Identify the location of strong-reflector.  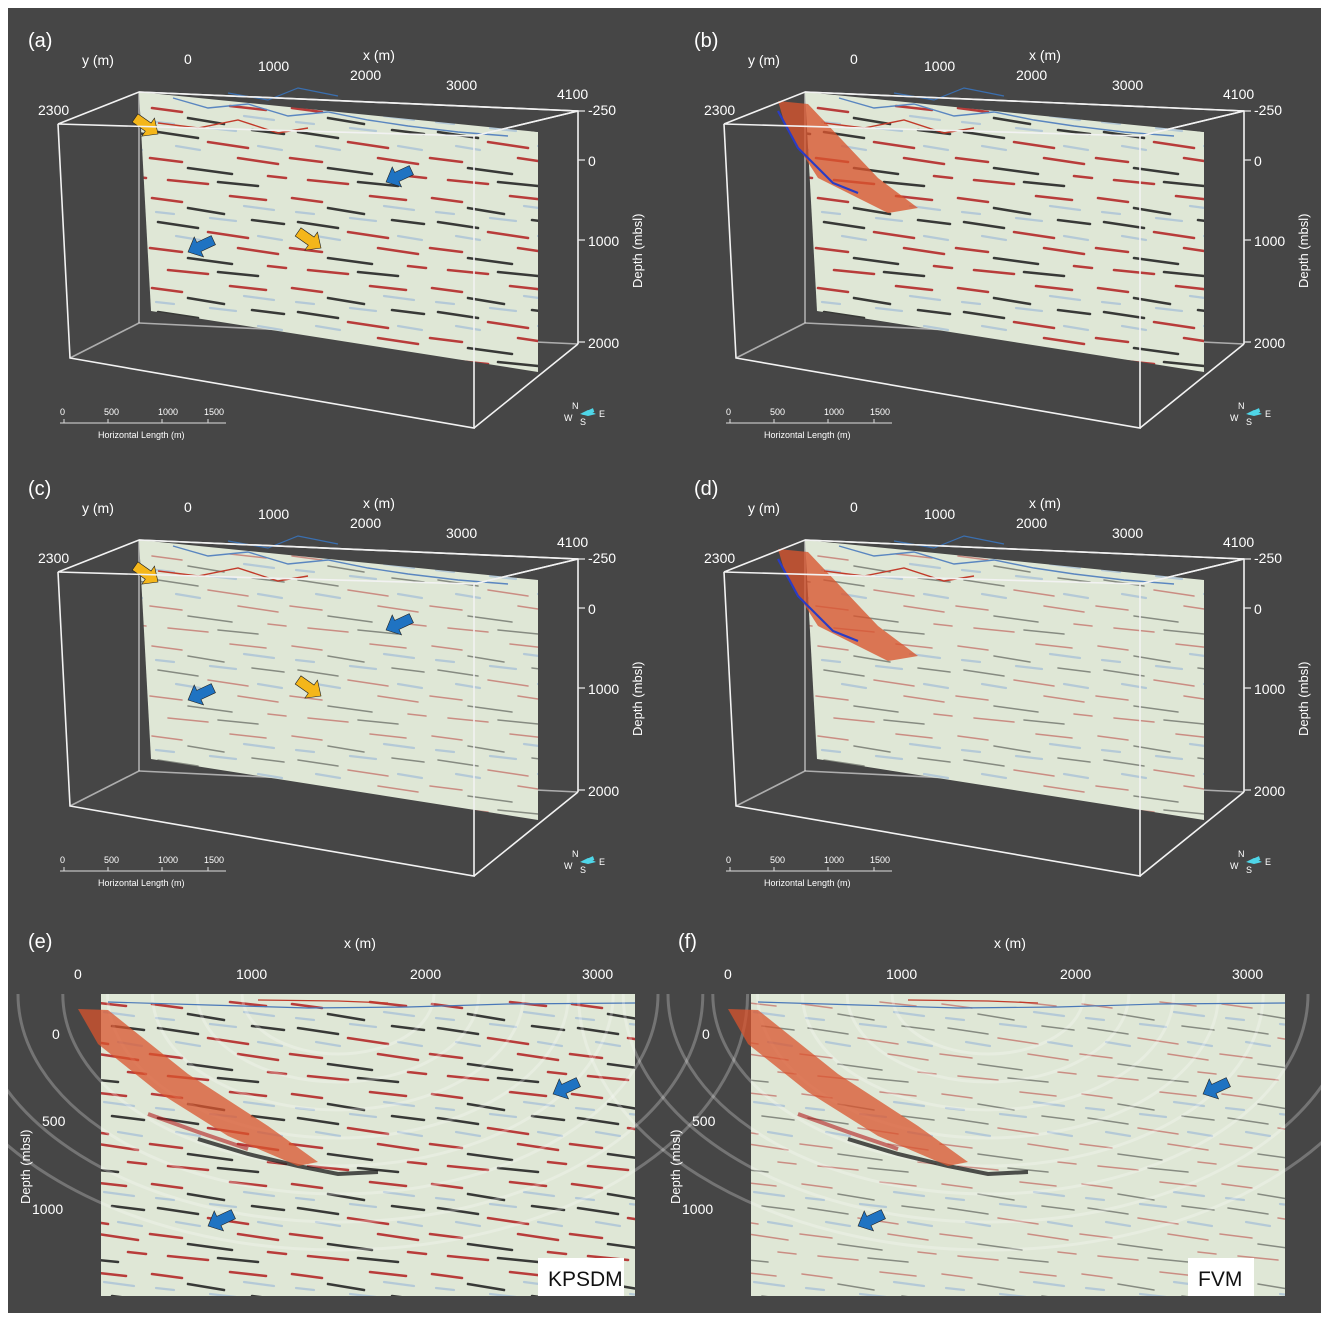
(198, 1131).